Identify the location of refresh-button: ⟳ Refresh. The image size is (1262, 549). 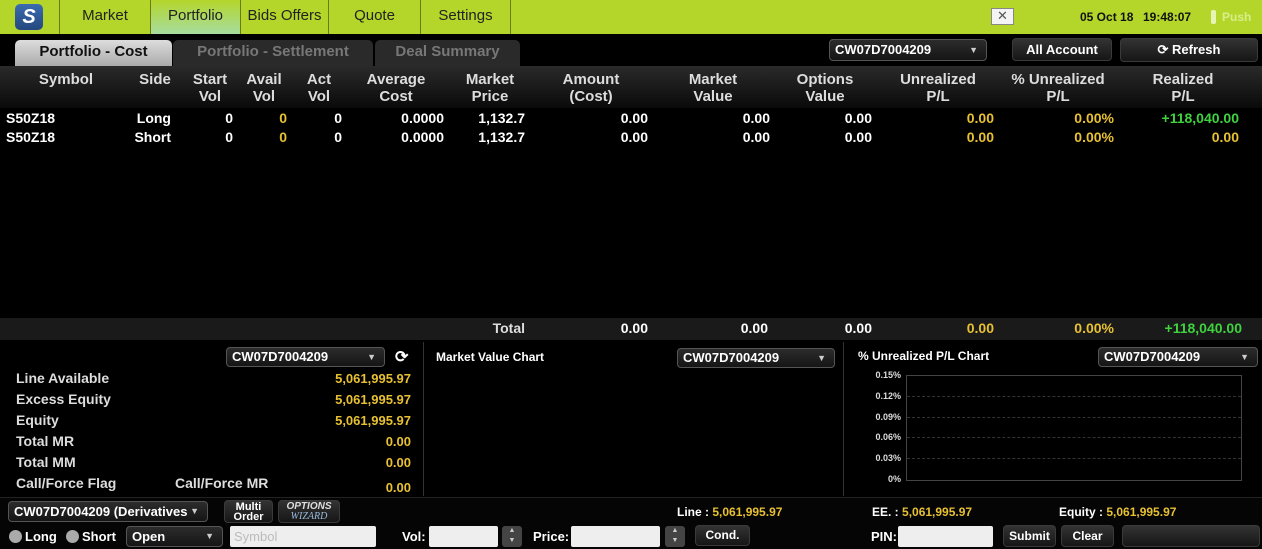
(1189, 50).